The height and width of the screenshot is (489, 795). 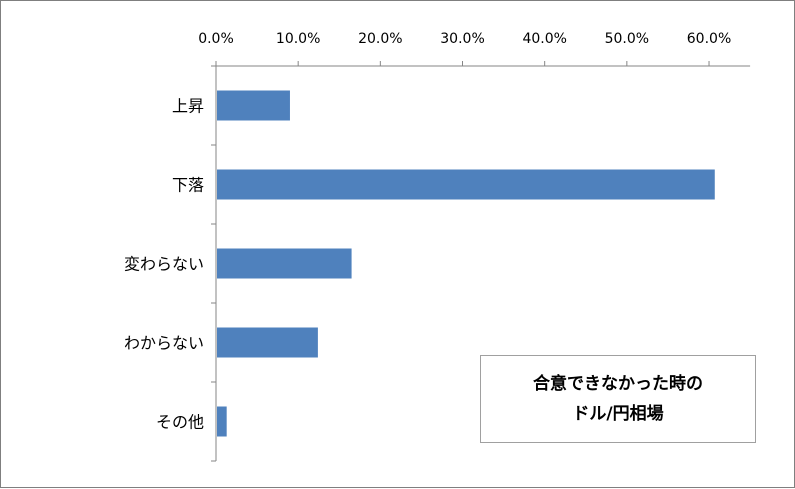 What do you see at coordinates (188, 106) in the screenshot?
I see `category-label: 上昇` at bounding box center [188, 106].